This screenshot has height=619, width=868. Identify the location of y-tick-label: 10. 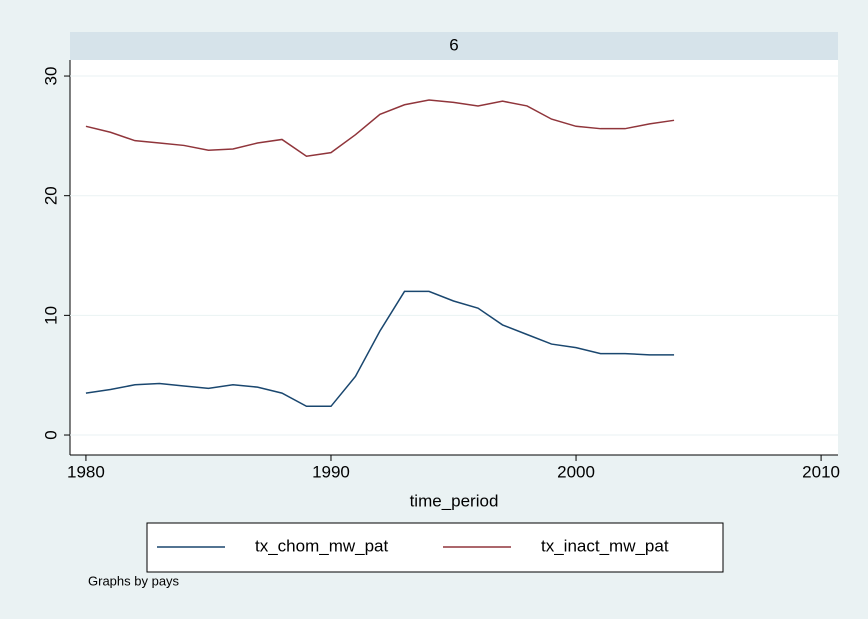
(50, 315).